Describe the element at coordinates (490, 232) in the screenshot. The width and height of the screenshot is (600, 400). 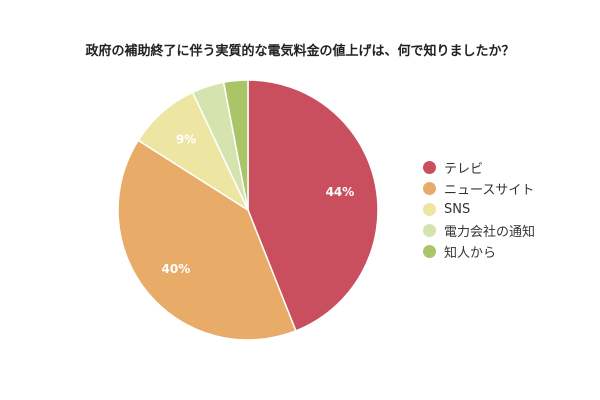
I see `legend-label: 電力会社の通知` at that location.